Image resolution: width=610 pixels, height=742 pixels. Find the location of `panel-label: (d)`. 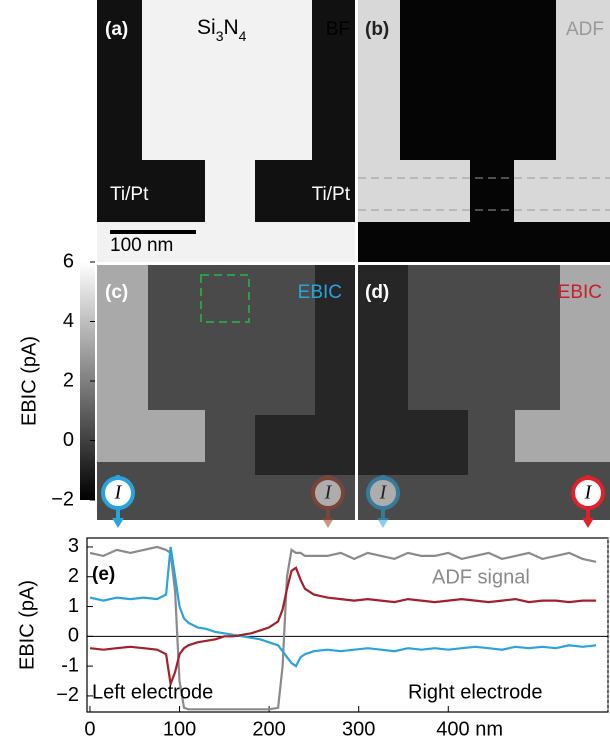

panel-label: (d) is located at coordinates (377, 292).